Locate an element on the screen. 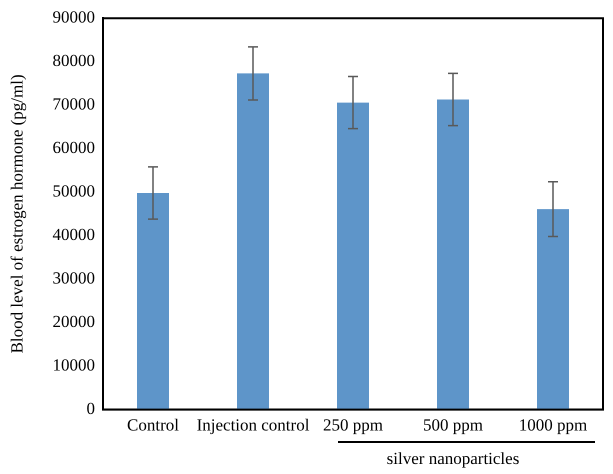  y-tick-label: 70000 is located at coordinates (73, 104).